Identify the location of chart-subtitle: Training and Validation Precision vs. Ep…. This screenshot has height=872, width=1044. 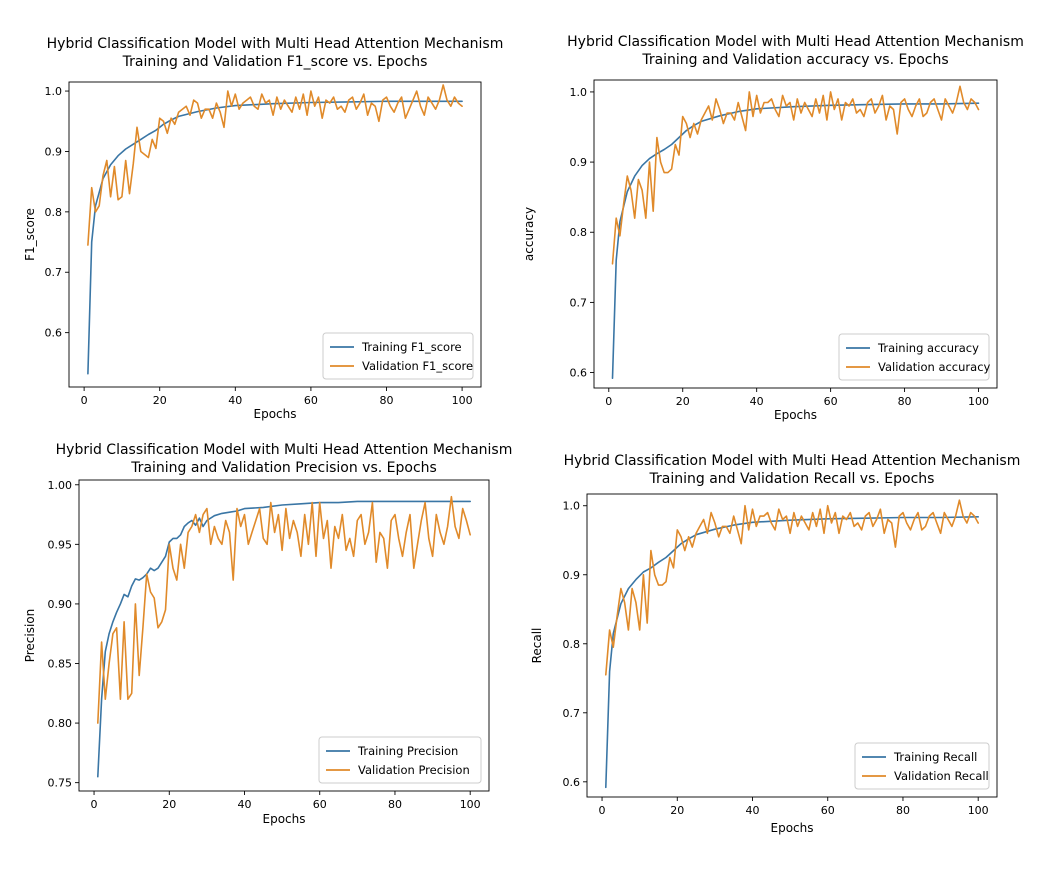
(283, 468).